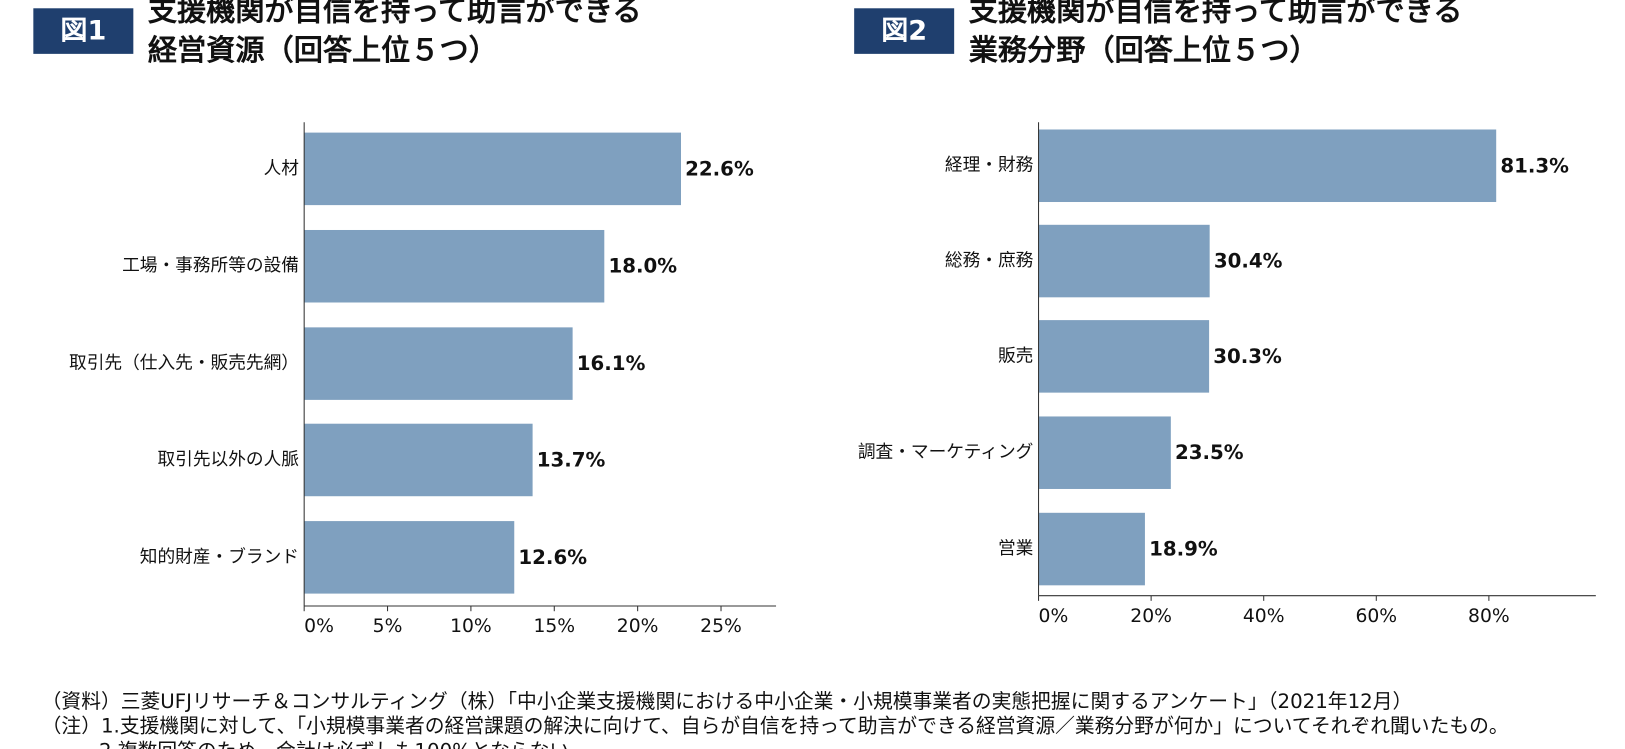 This screenshot has width=1625, height=749. What do you see at coordinates (388, 626) in the screenshot?
I see `x-tick-label: 5%` at bounding box center [388, 626].